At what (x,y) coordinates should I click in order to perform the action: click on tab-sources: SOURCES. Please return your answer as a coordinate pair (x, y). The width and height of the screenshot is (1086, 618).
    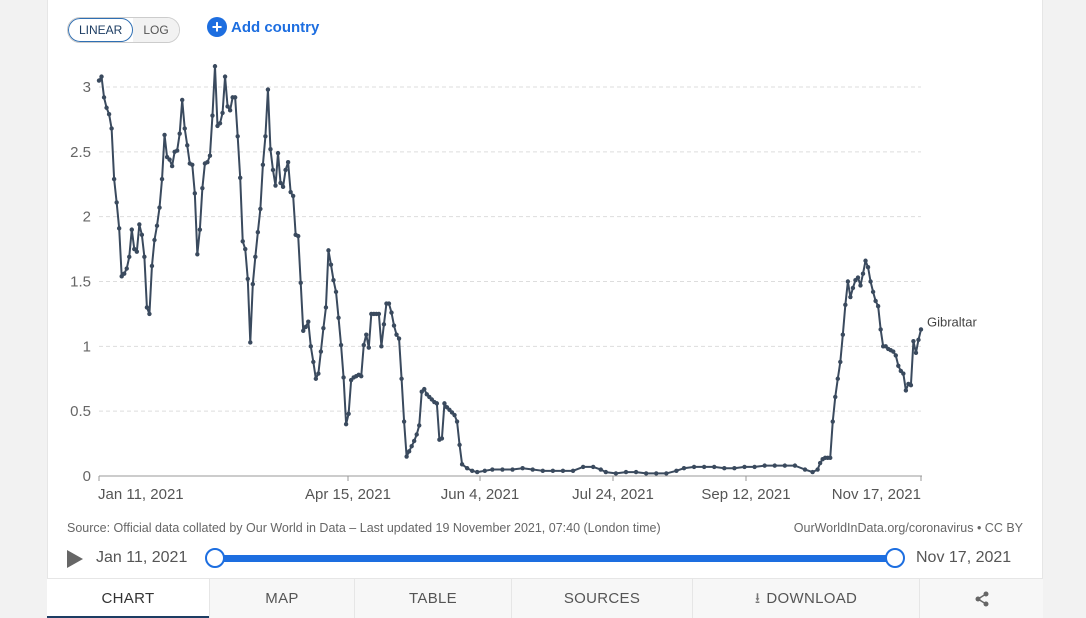
    Looking at the image, I should click on (601, 598).